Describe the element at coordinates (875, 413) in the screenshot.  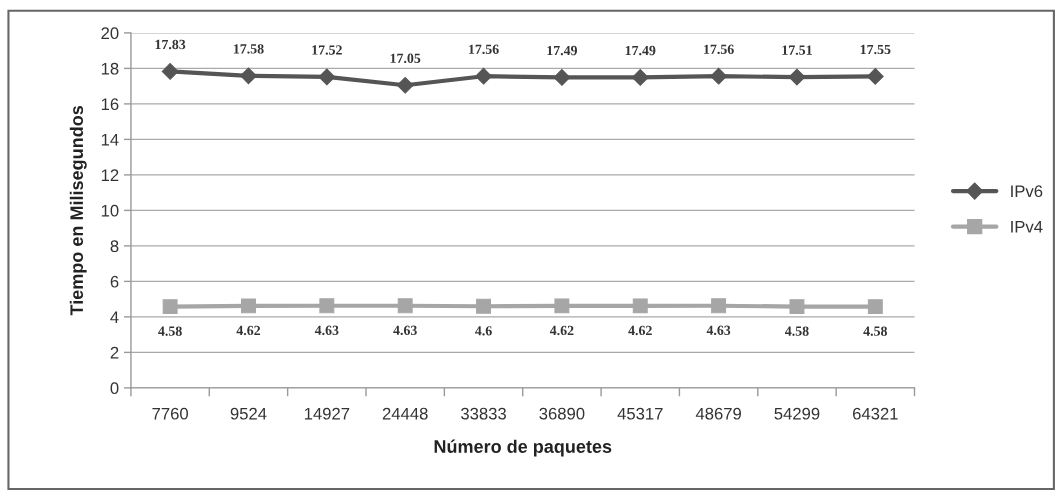
I see `x-tick-label: 64321` at that location.